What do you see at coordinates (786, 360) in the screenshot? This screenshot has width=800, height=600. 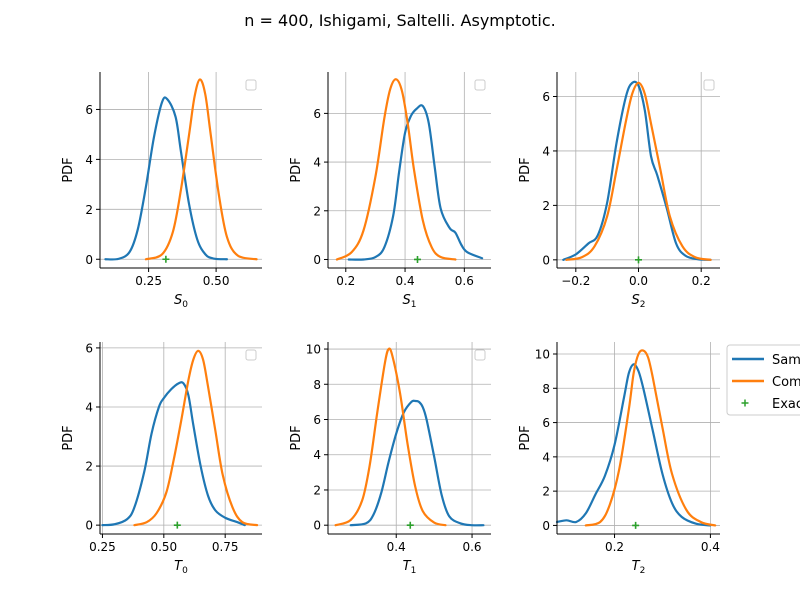 I see `legend-label: Sam` at bounding box center [786, 360].